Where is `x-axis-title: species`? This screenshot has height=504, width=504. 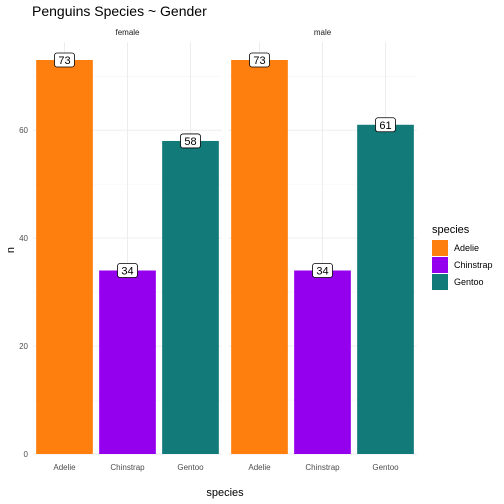 x-axis-title: species is located at coordinates (225, 493).